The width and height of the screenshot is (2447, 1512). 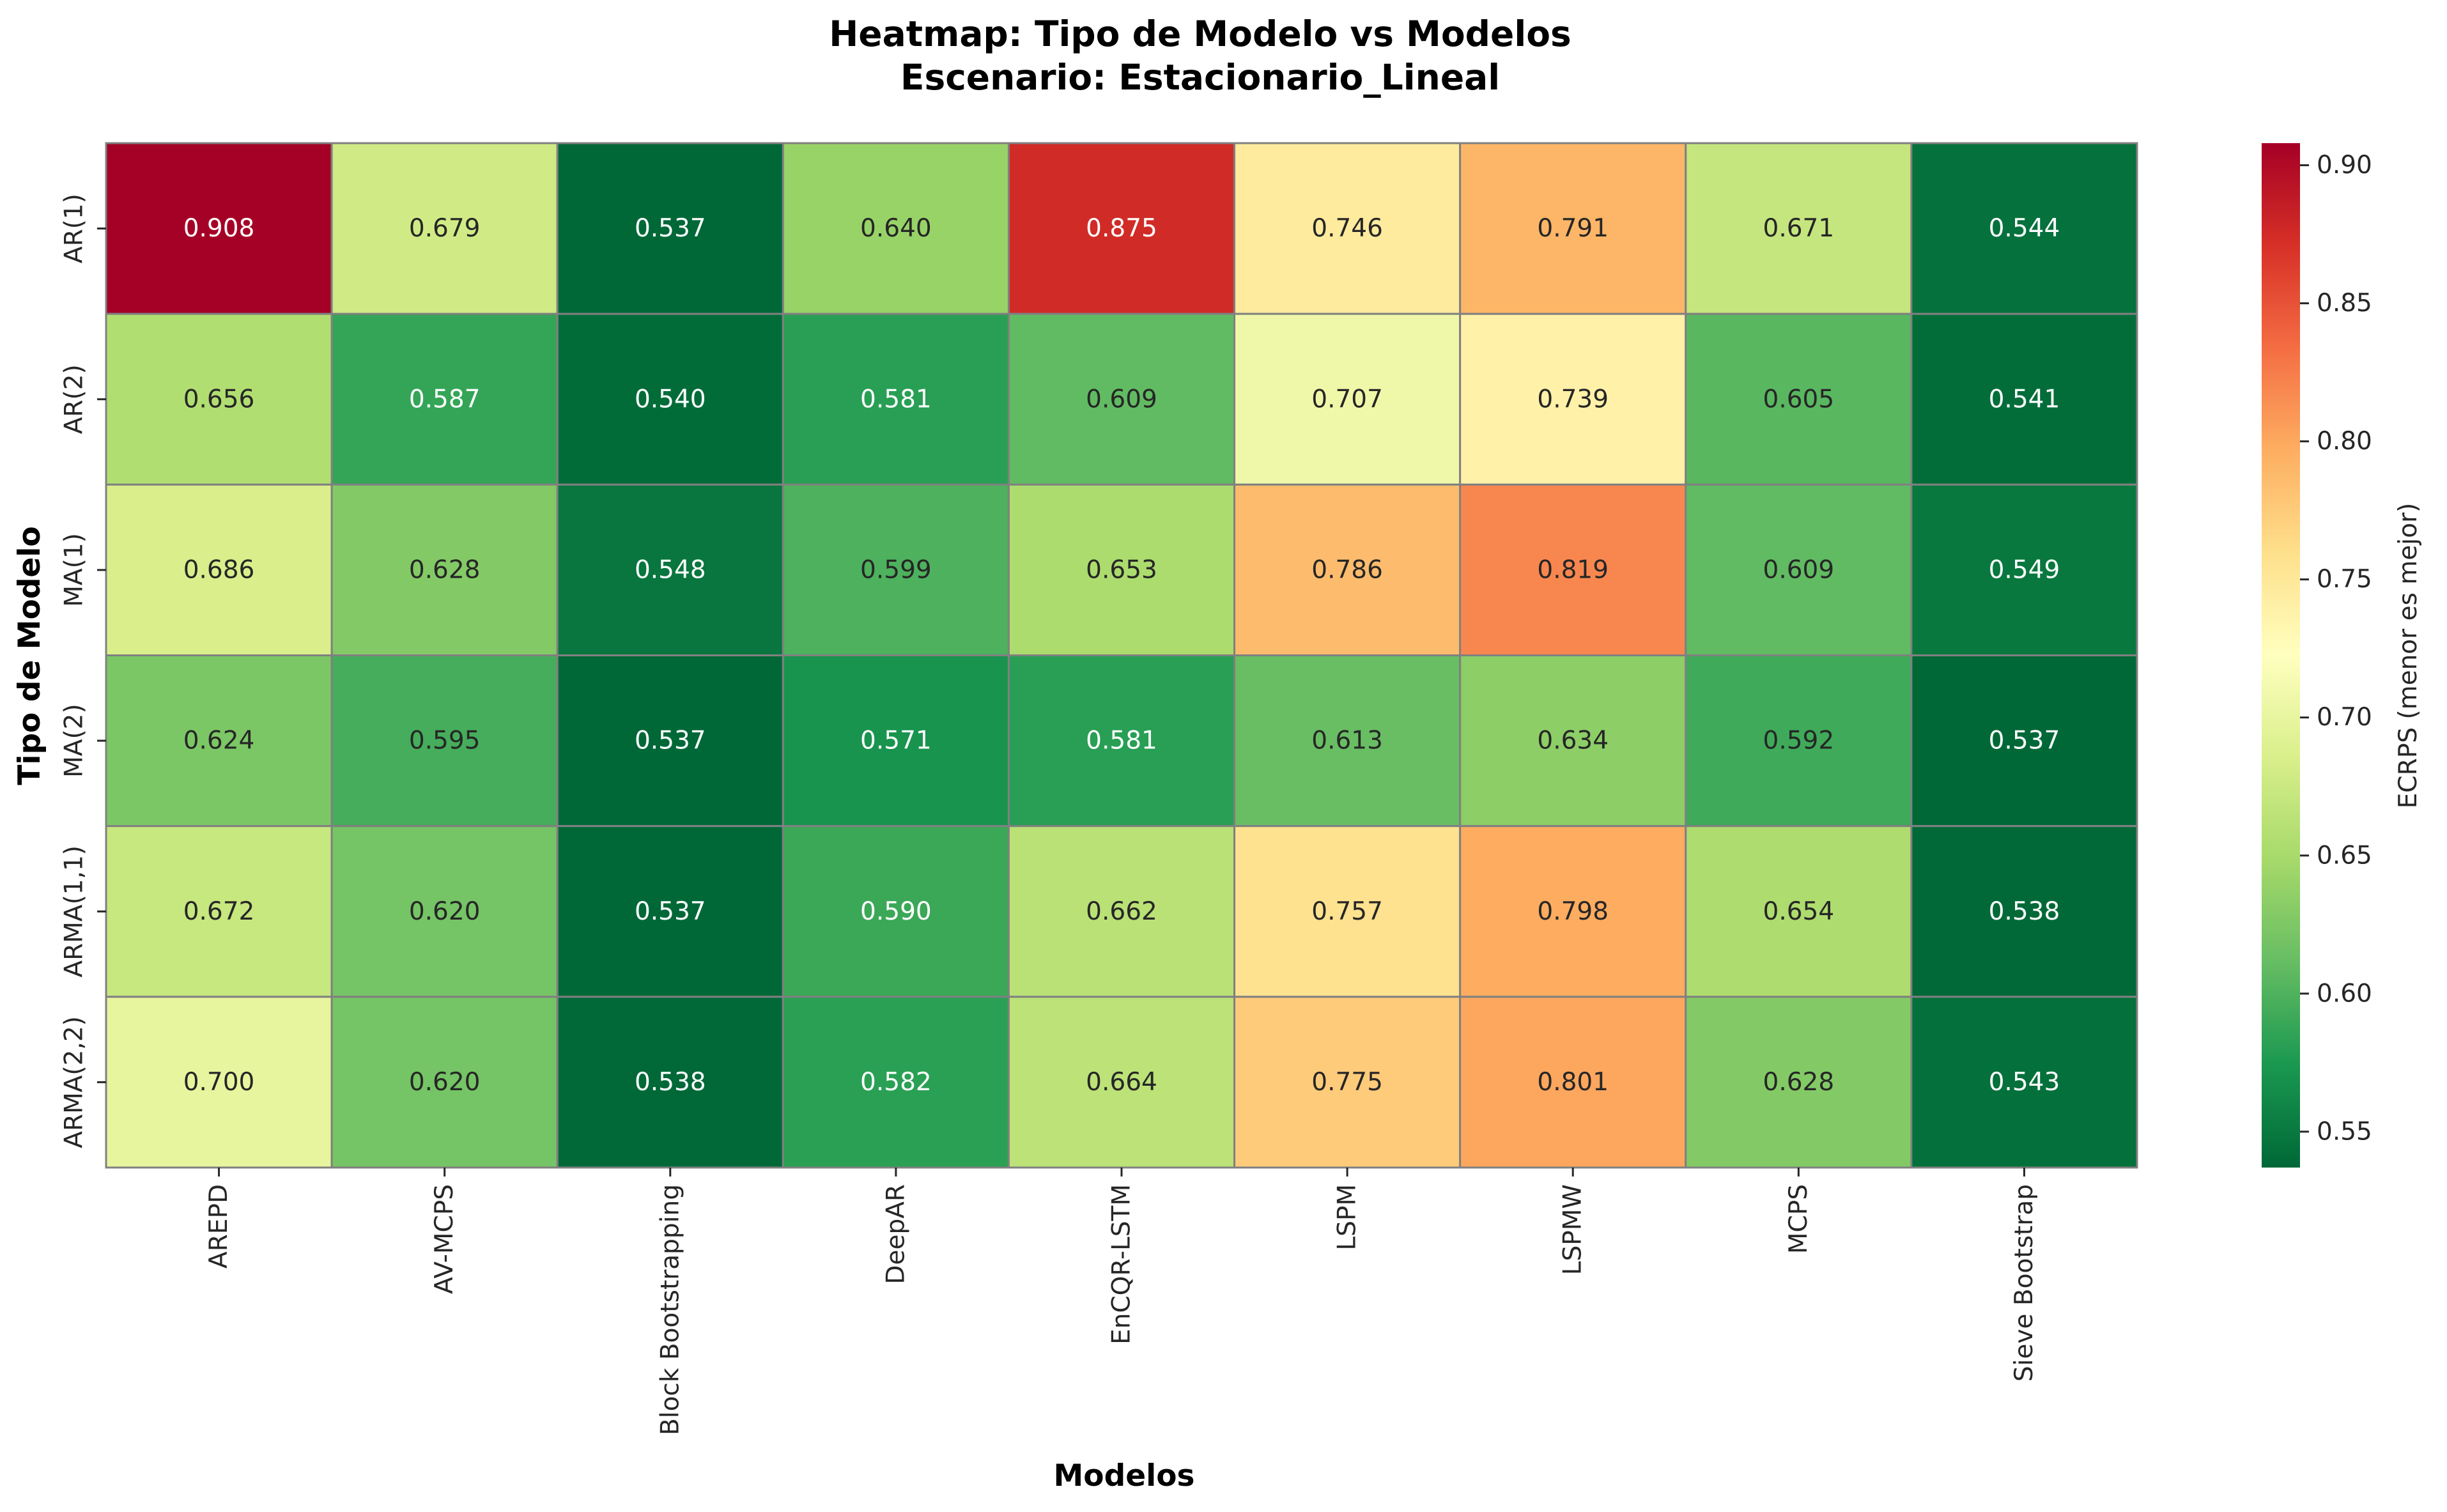 I want to click on cell-value-label: 0.640, so click(x=896, y=229).